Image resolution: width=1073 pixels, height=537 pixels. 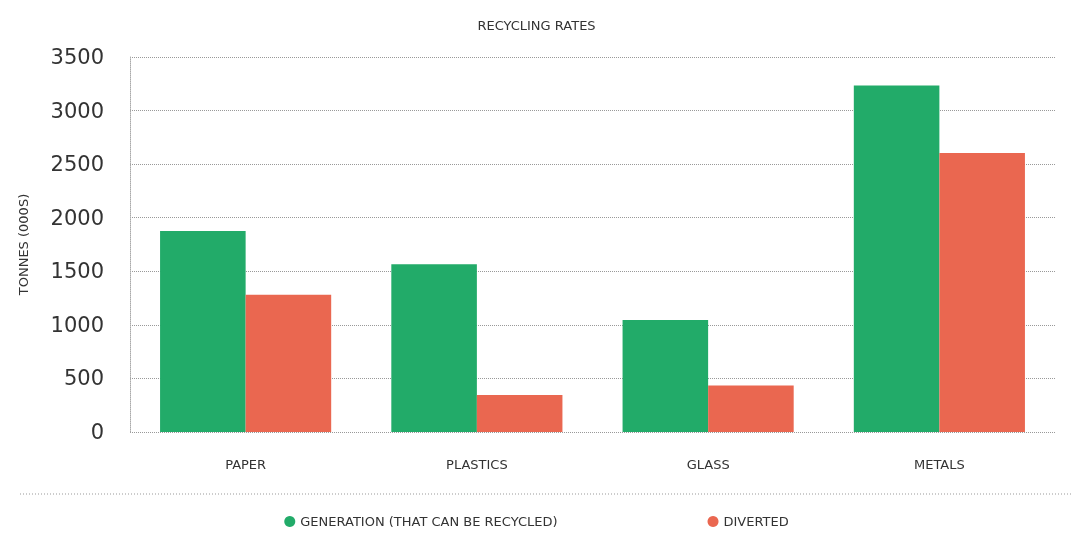 What do you see at coordinates (83, 378) in the screenshot?
I see `y-tick-label: 500` at bounding box center [83, 378].